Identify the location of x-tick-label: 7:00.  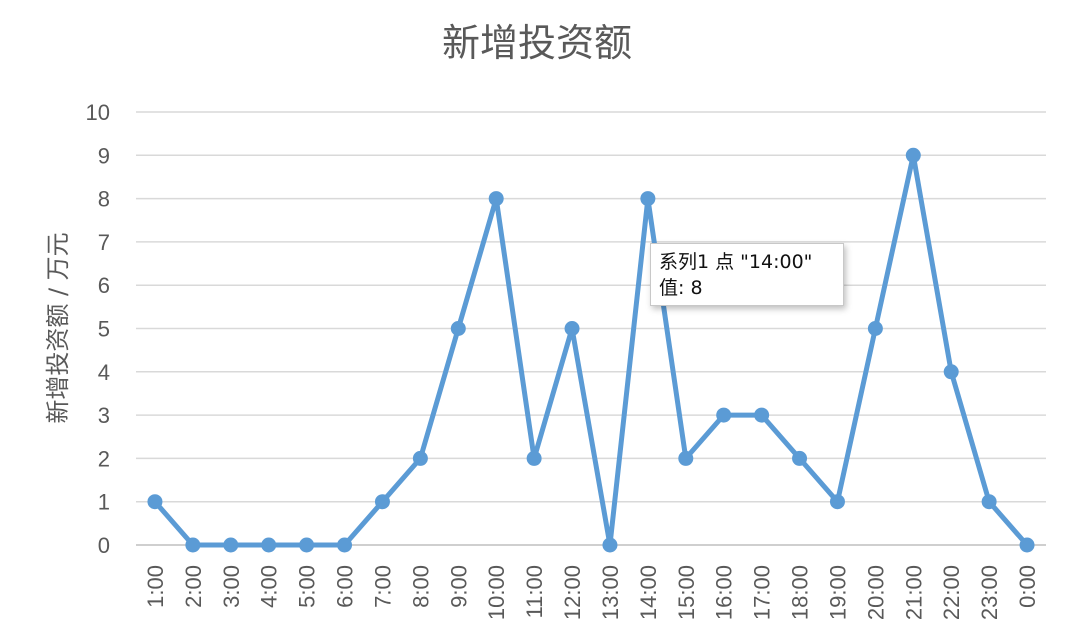
(382, 586).